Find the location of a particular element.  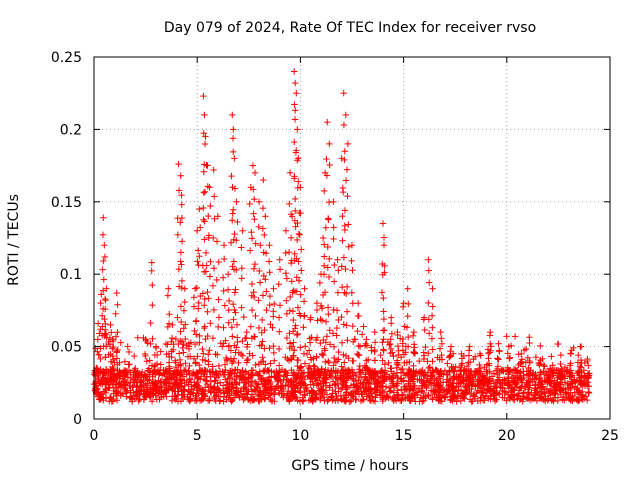

y-tick-label: 0.05 is located at coordinates (66, 348).